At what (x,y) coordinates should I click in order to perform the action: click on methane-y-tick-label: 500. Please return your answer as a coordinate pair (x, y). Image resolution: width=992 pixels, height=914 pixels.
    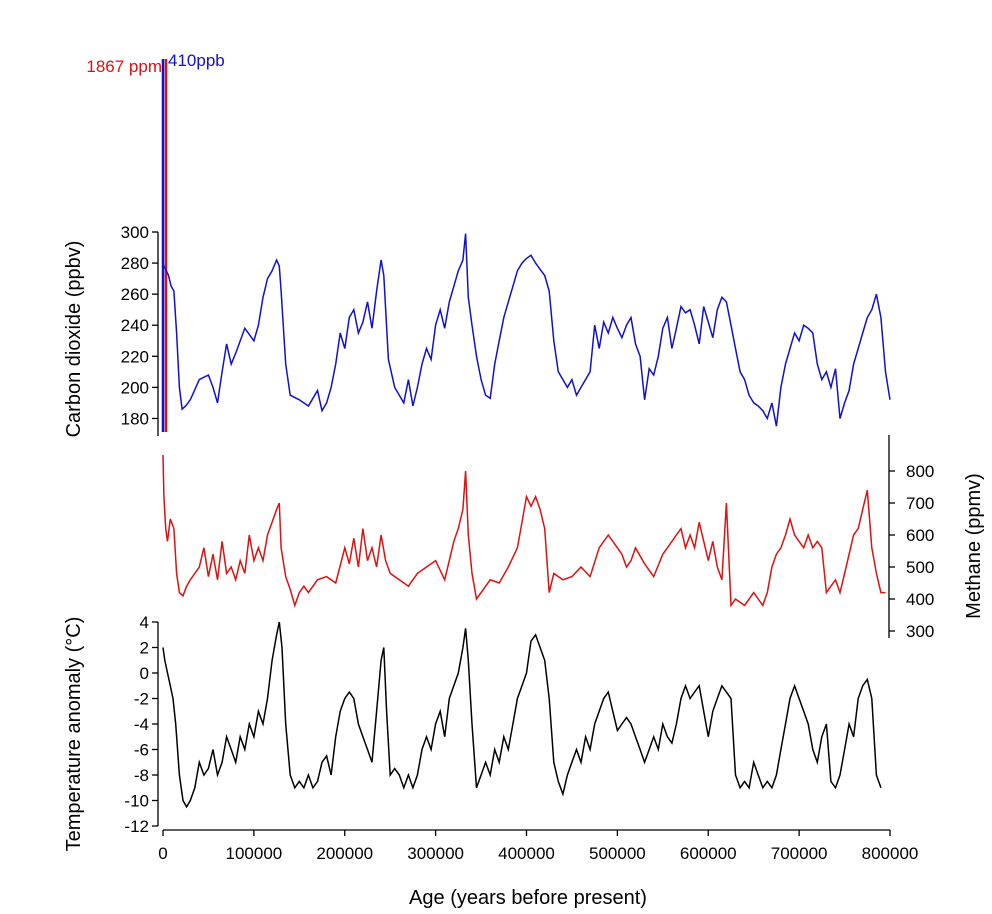
    Looking at the image, I should click on (920, 567).